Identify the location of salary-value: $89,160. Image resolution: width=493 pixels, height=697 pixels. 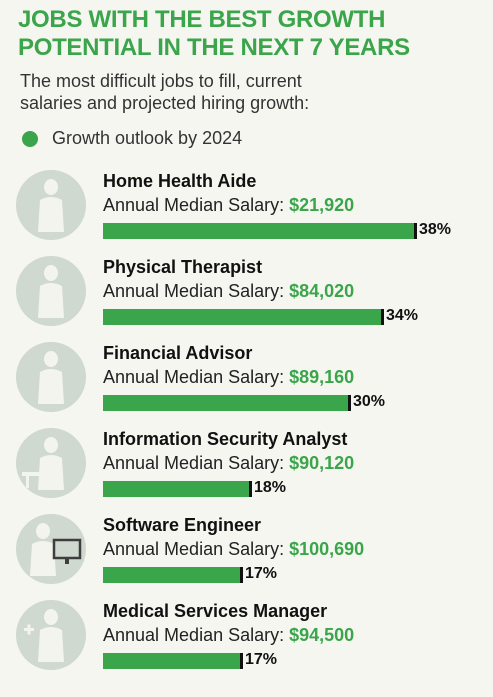
(322, 377).